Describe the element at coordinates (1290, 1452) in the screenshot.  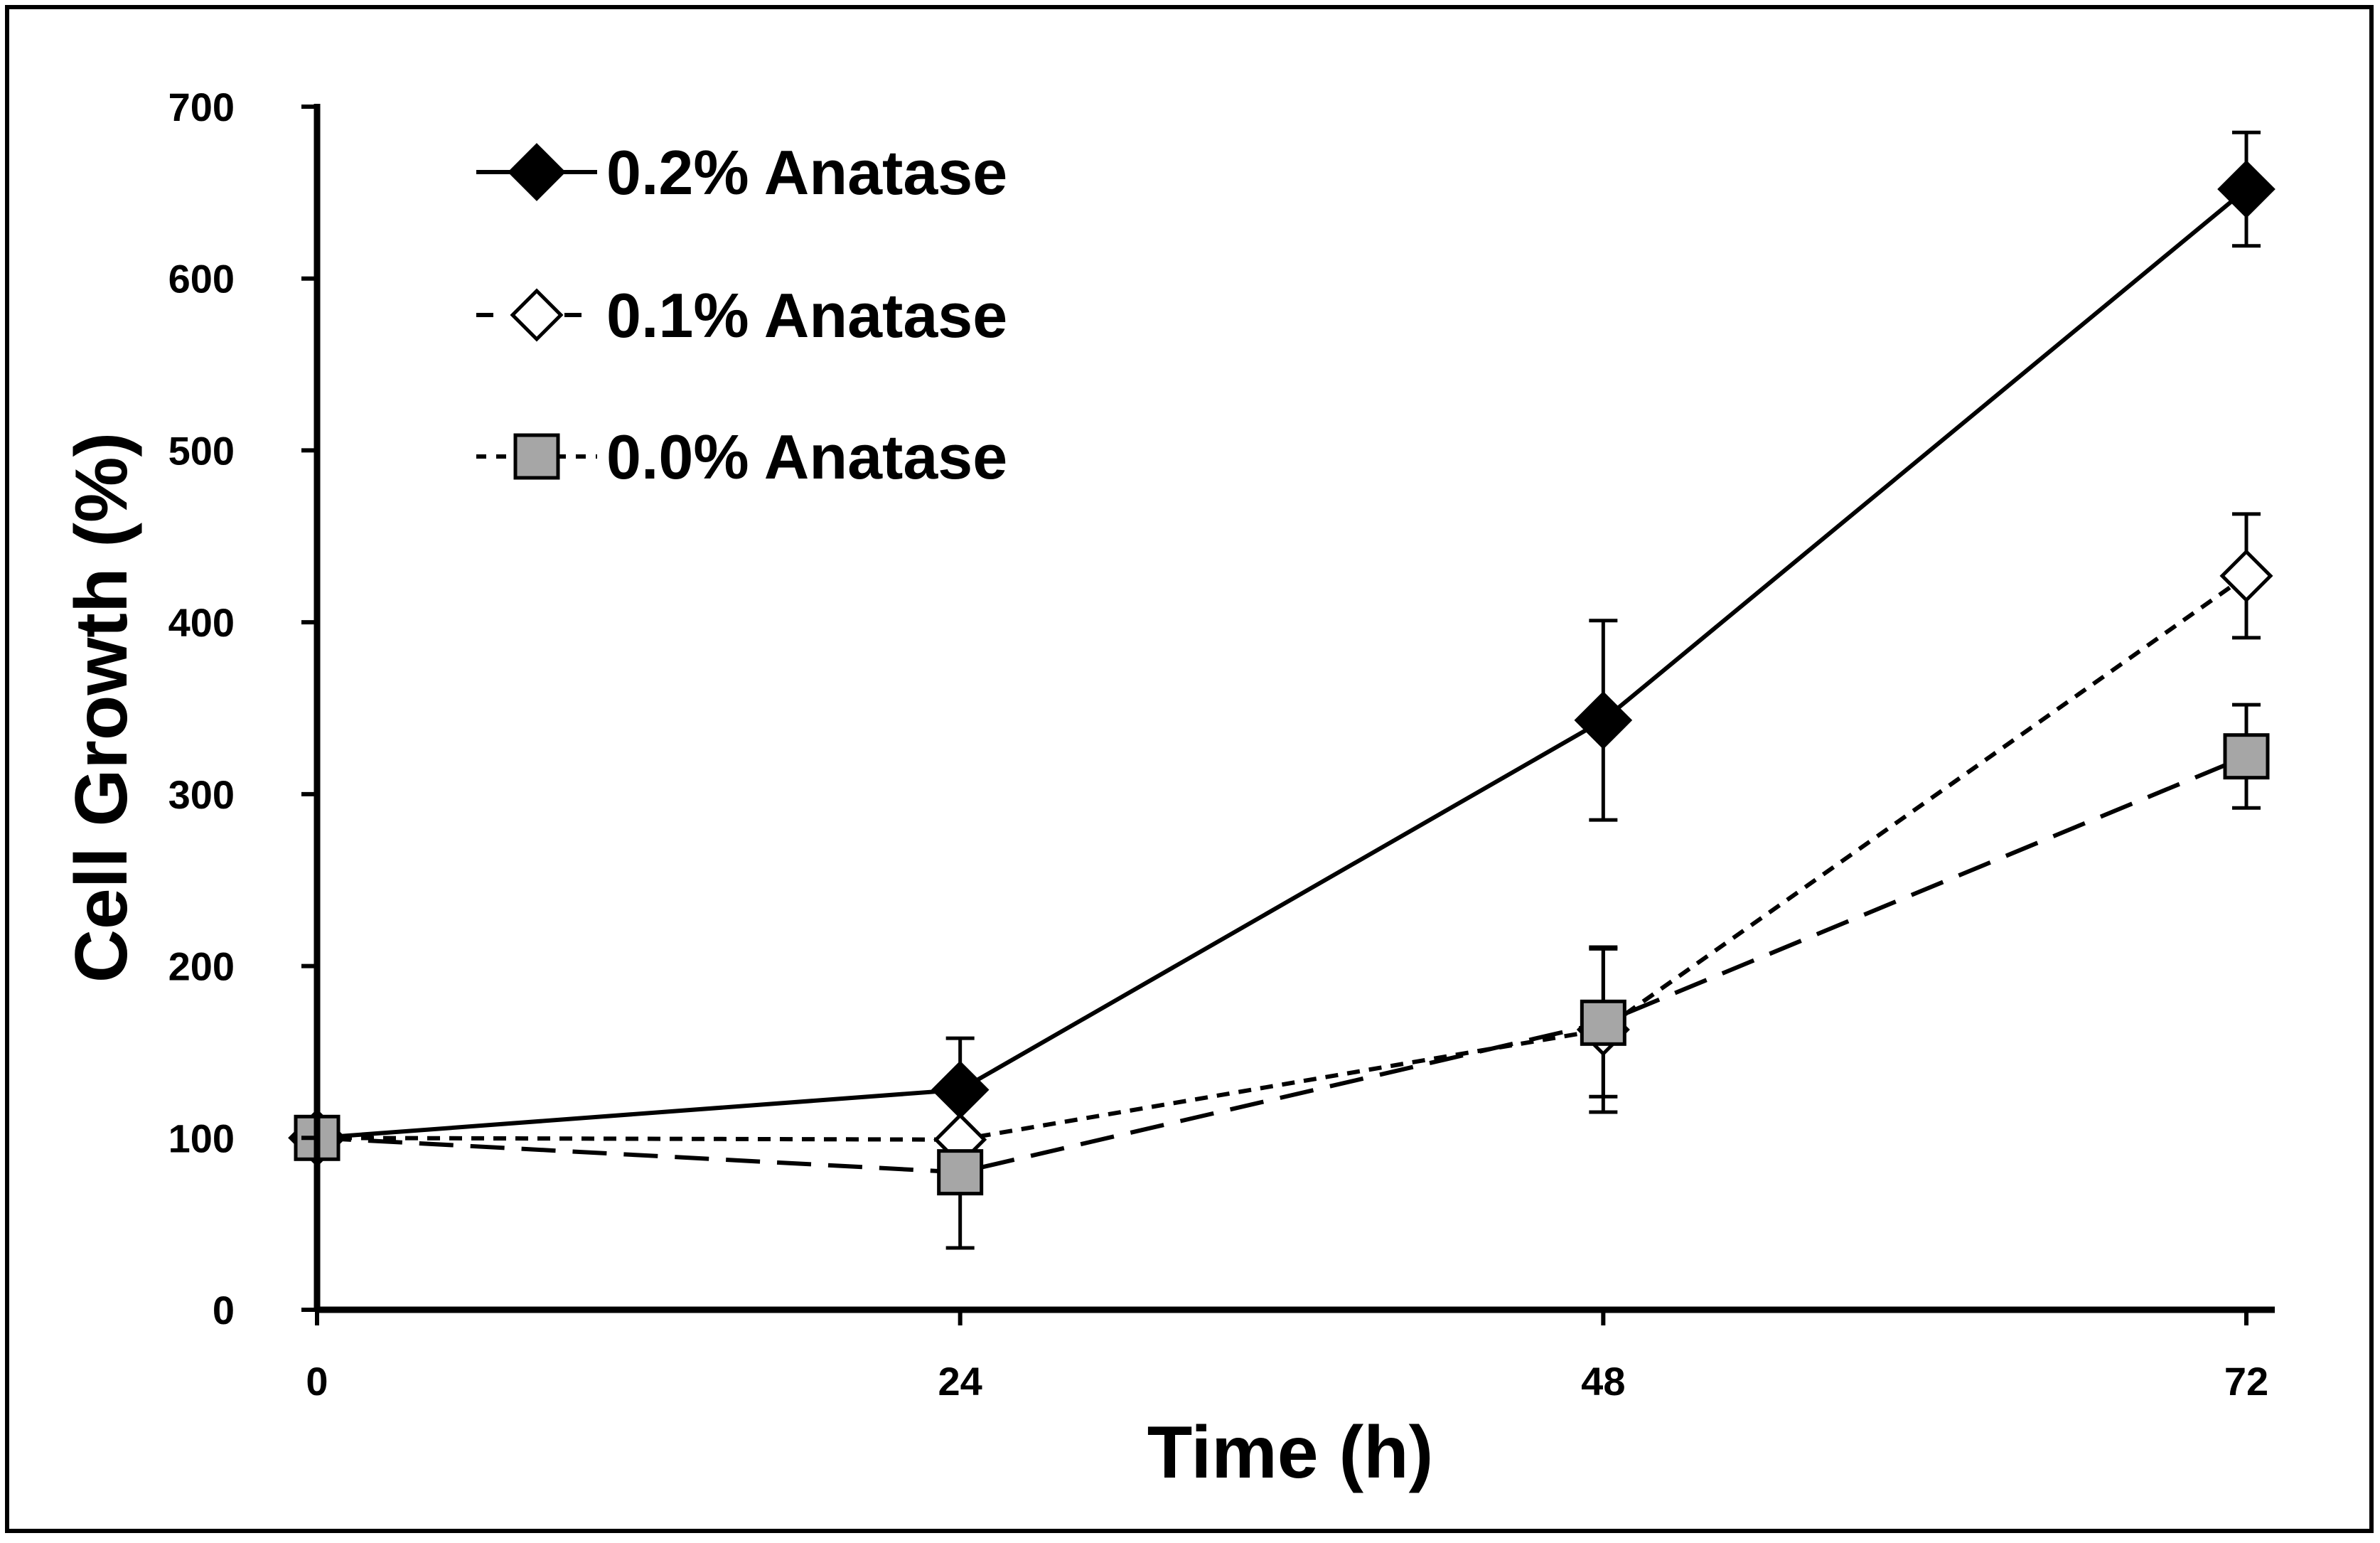
I see `x-axis-title: Time (h)` at that location.